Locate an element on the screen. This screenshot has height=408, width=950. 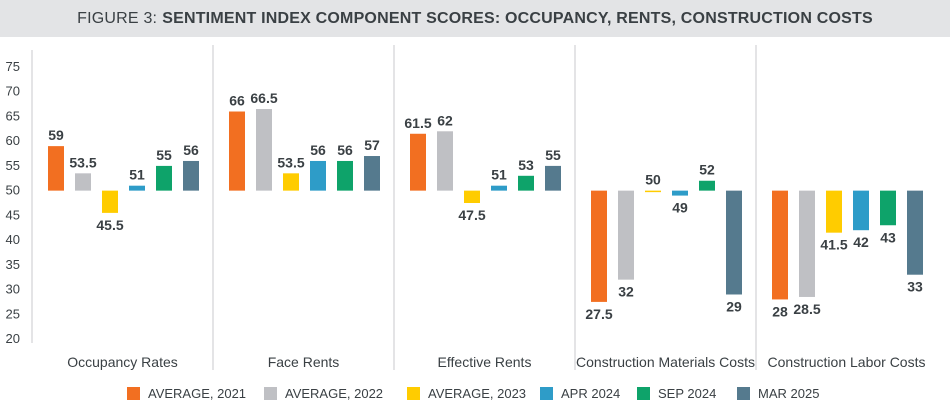
data-label: 52 is located at coordinates (707, 170).